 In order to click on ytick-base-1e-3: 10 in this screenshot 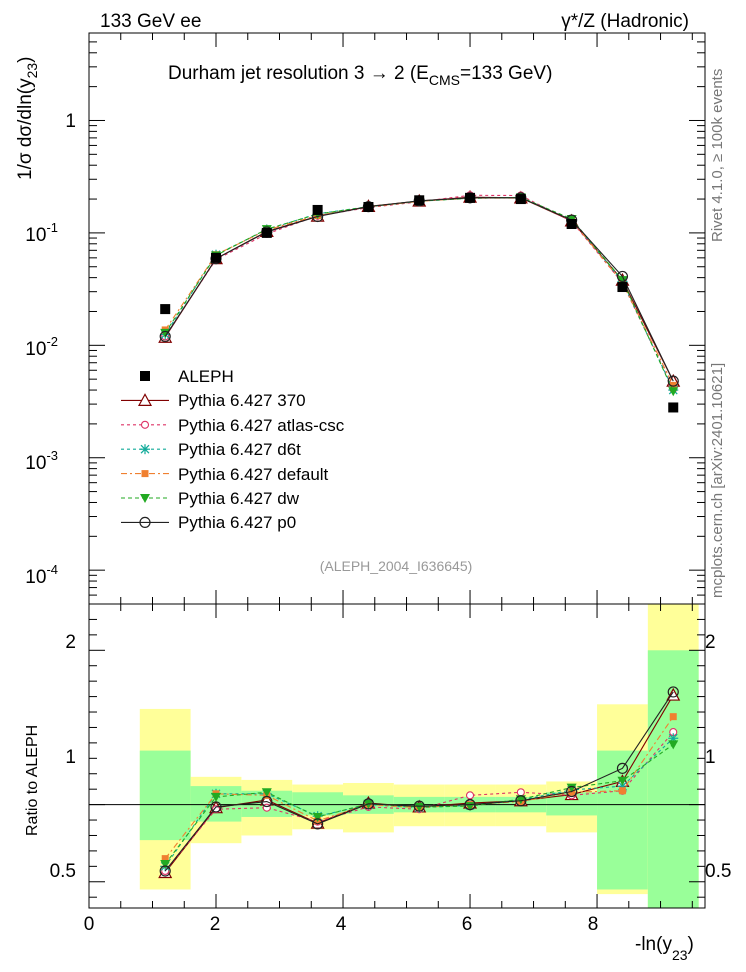, I will do `click(35, 463)`.